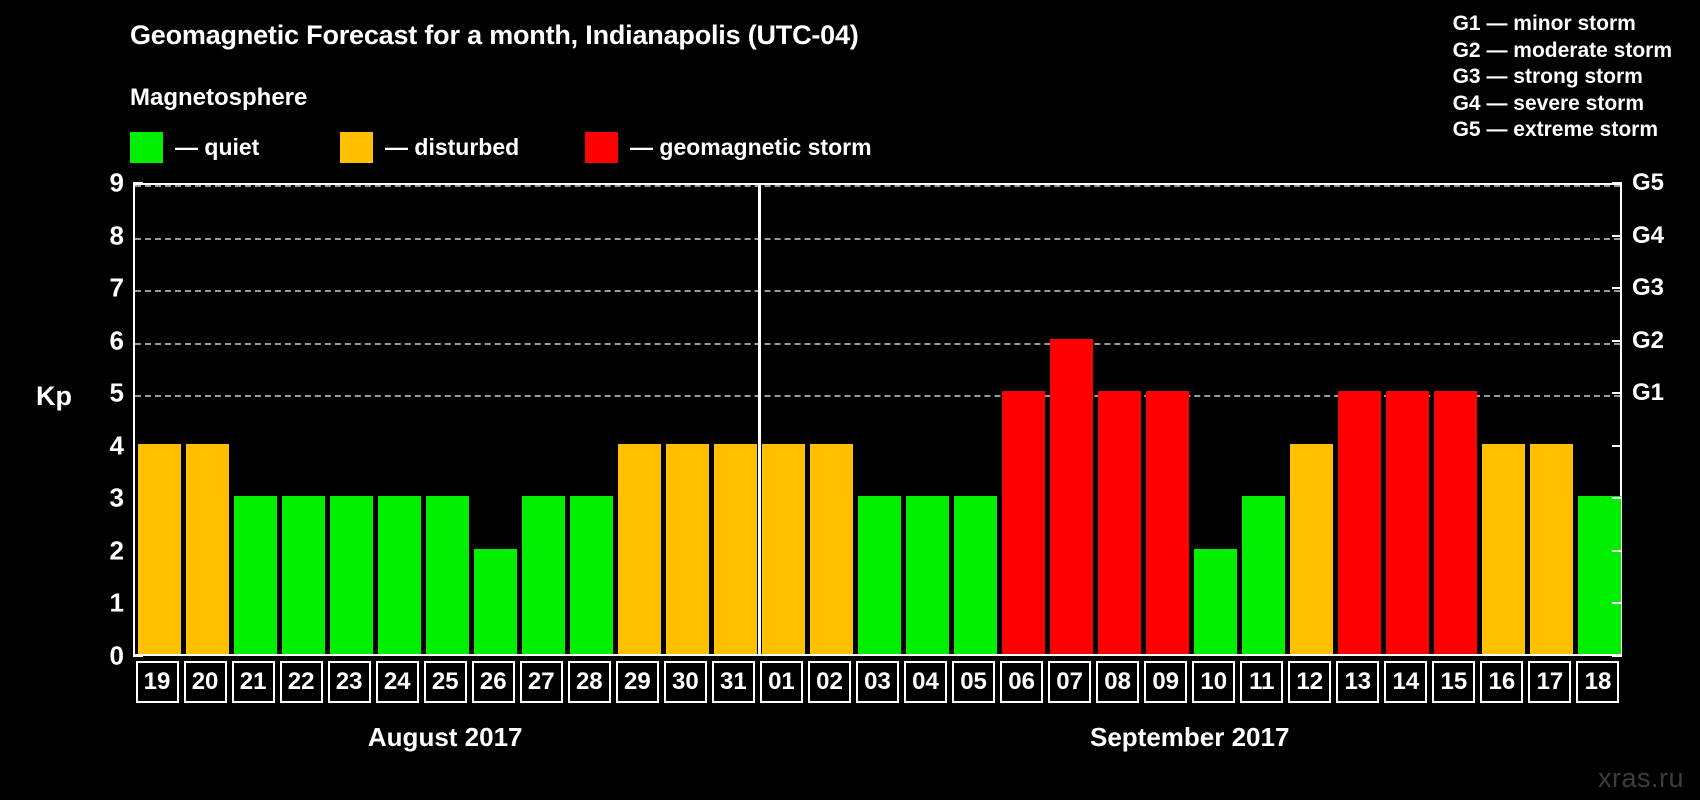 This screenshot has width=1700, height=800. What do you see at coordinates (116, 392) in the screenshot?
I see `y-tick-label: 5` at bounding box center [116, 392].